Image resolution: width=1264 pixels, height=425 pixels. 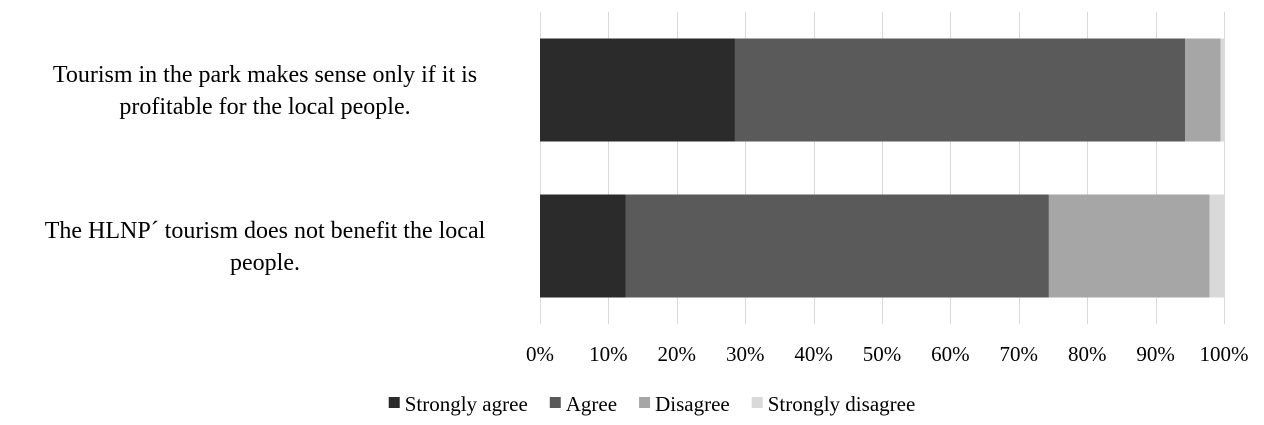 What do you see at coordinates (813, 354) in the screenshot?
I see `x-tick-label: 40%` at bounding box center [813, 354].